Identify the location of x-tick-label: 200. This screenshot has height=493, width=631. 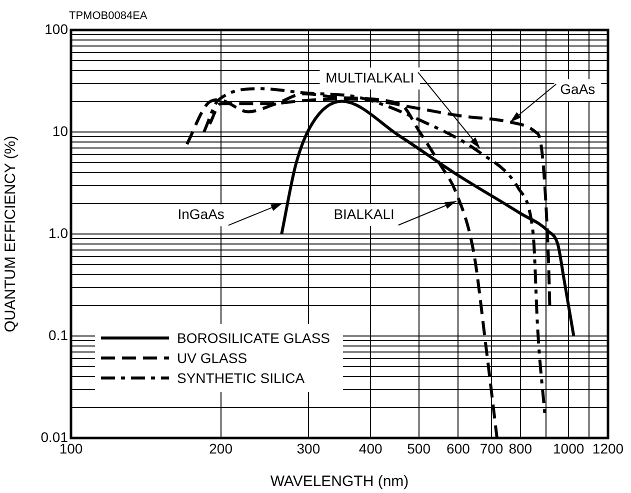
(221, 448).